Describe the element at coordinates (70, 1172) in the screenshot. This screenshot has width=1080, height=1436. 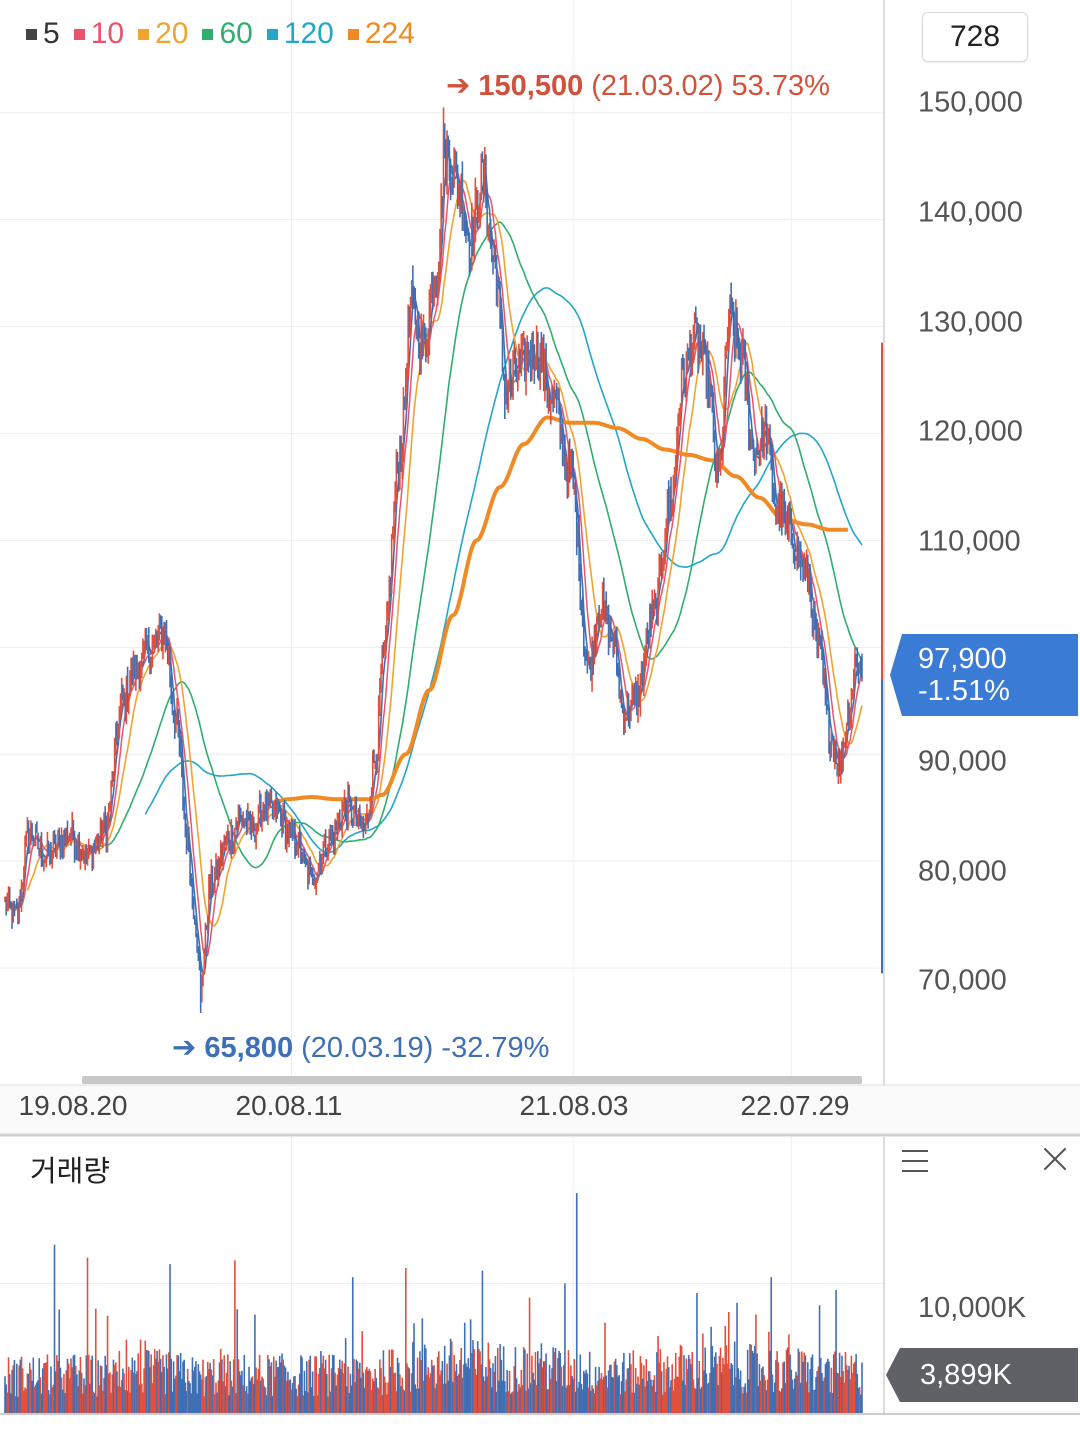
I see `volume-panel-title: 거래량` at that location.